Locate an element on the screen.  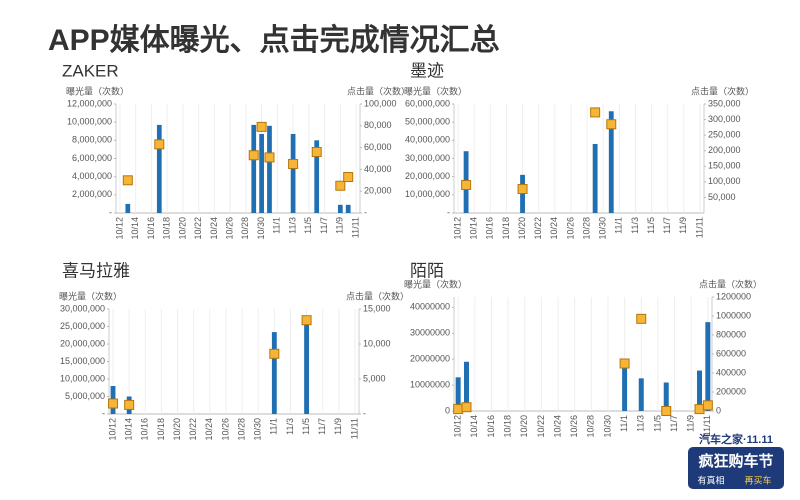
y2-tick-label: 800000 is located at coordinates (731, 334).